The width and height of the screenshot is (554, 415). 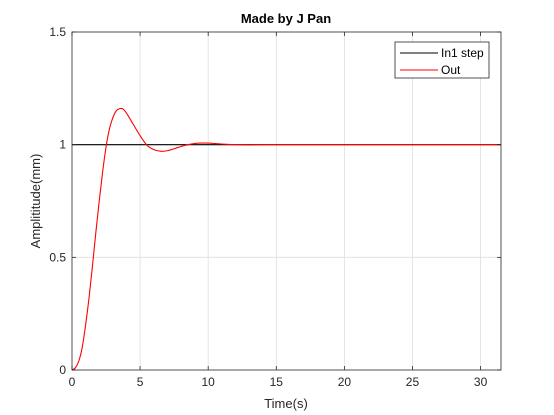 I want to click on y-tick-label: 0.5, so click(x=57, y=257).